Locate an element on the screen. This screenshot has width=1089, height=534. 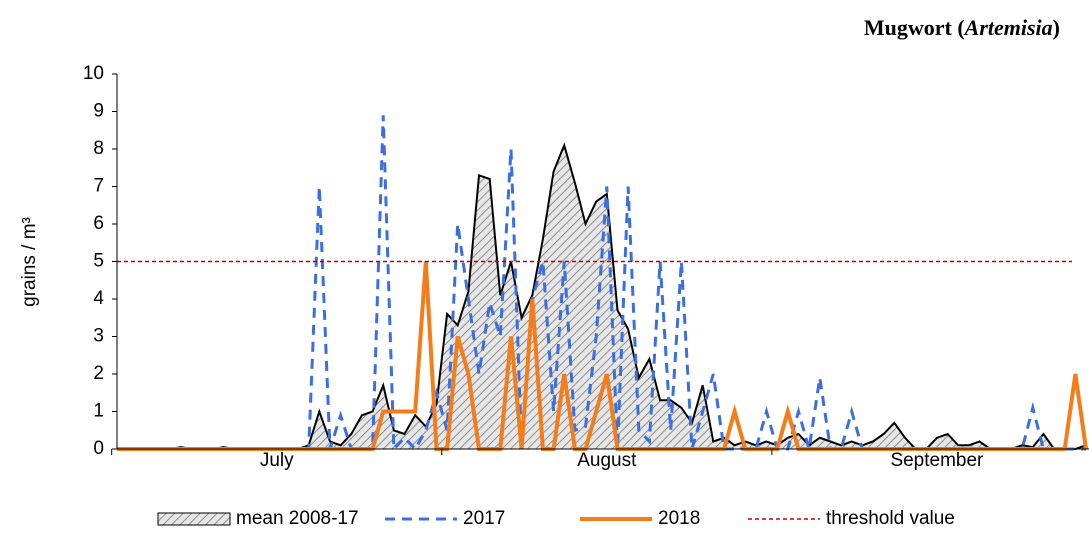
y-tick-label: 1 is located at coordinates (98, 411).